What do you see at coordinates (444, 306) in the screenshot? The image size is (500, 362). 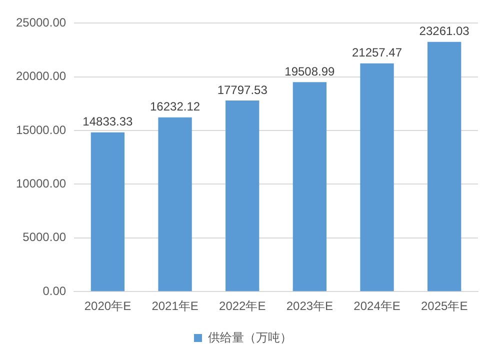 I see `x-tick-label: 2025年E` at bounding box center [444, 306].